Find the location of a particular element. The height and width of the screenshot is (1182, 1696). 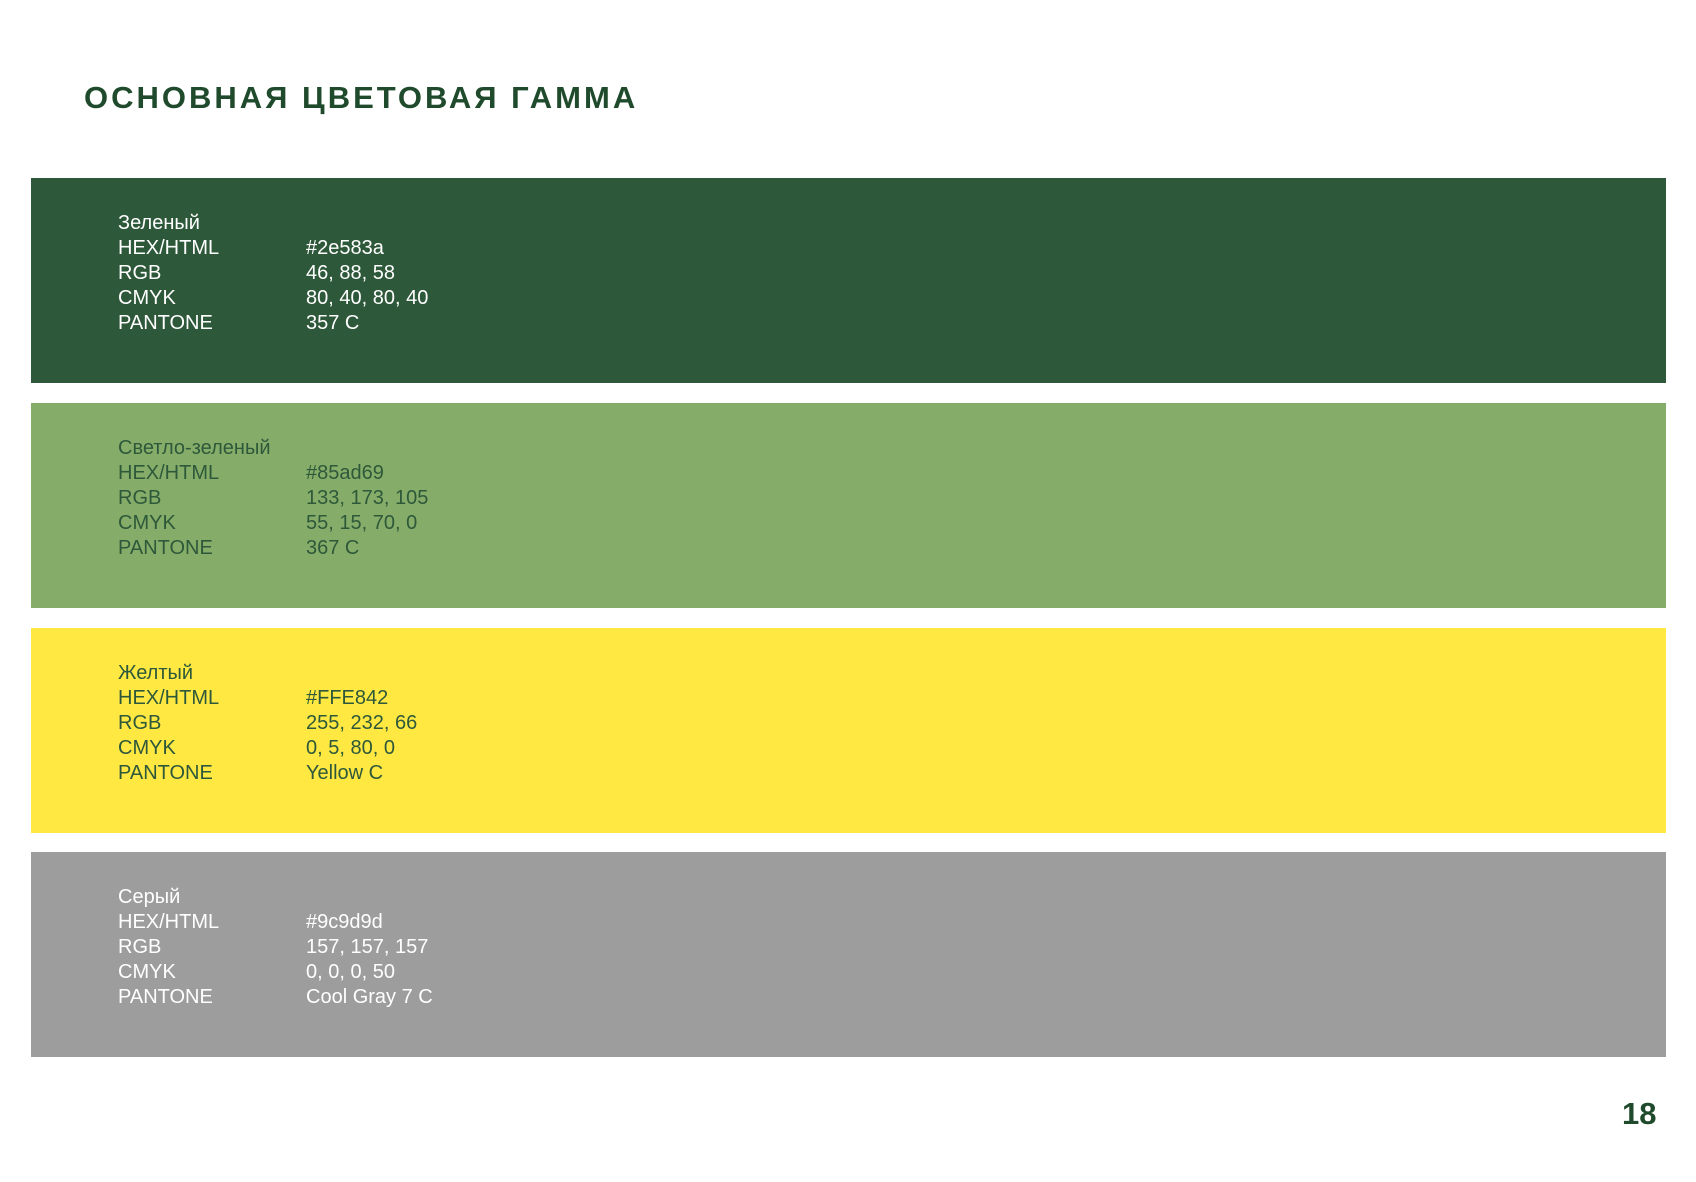

spec-value: 357 C is located at coordinates (333, 323).